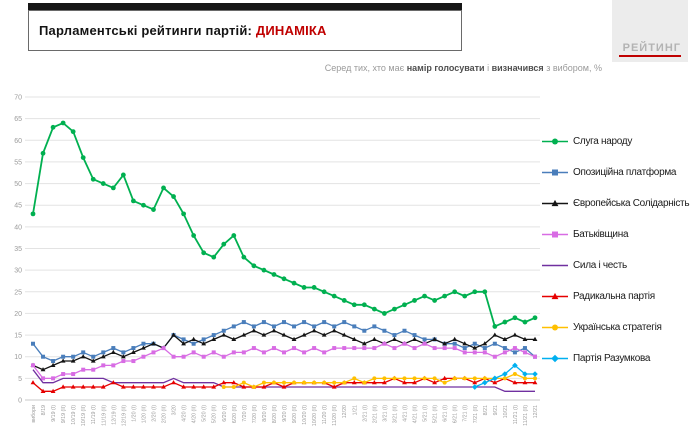 The image size is (690, 439). Describe the element at coordinates (18, 141) in the screenshot. I see `y-tick-label: 60` at that location.